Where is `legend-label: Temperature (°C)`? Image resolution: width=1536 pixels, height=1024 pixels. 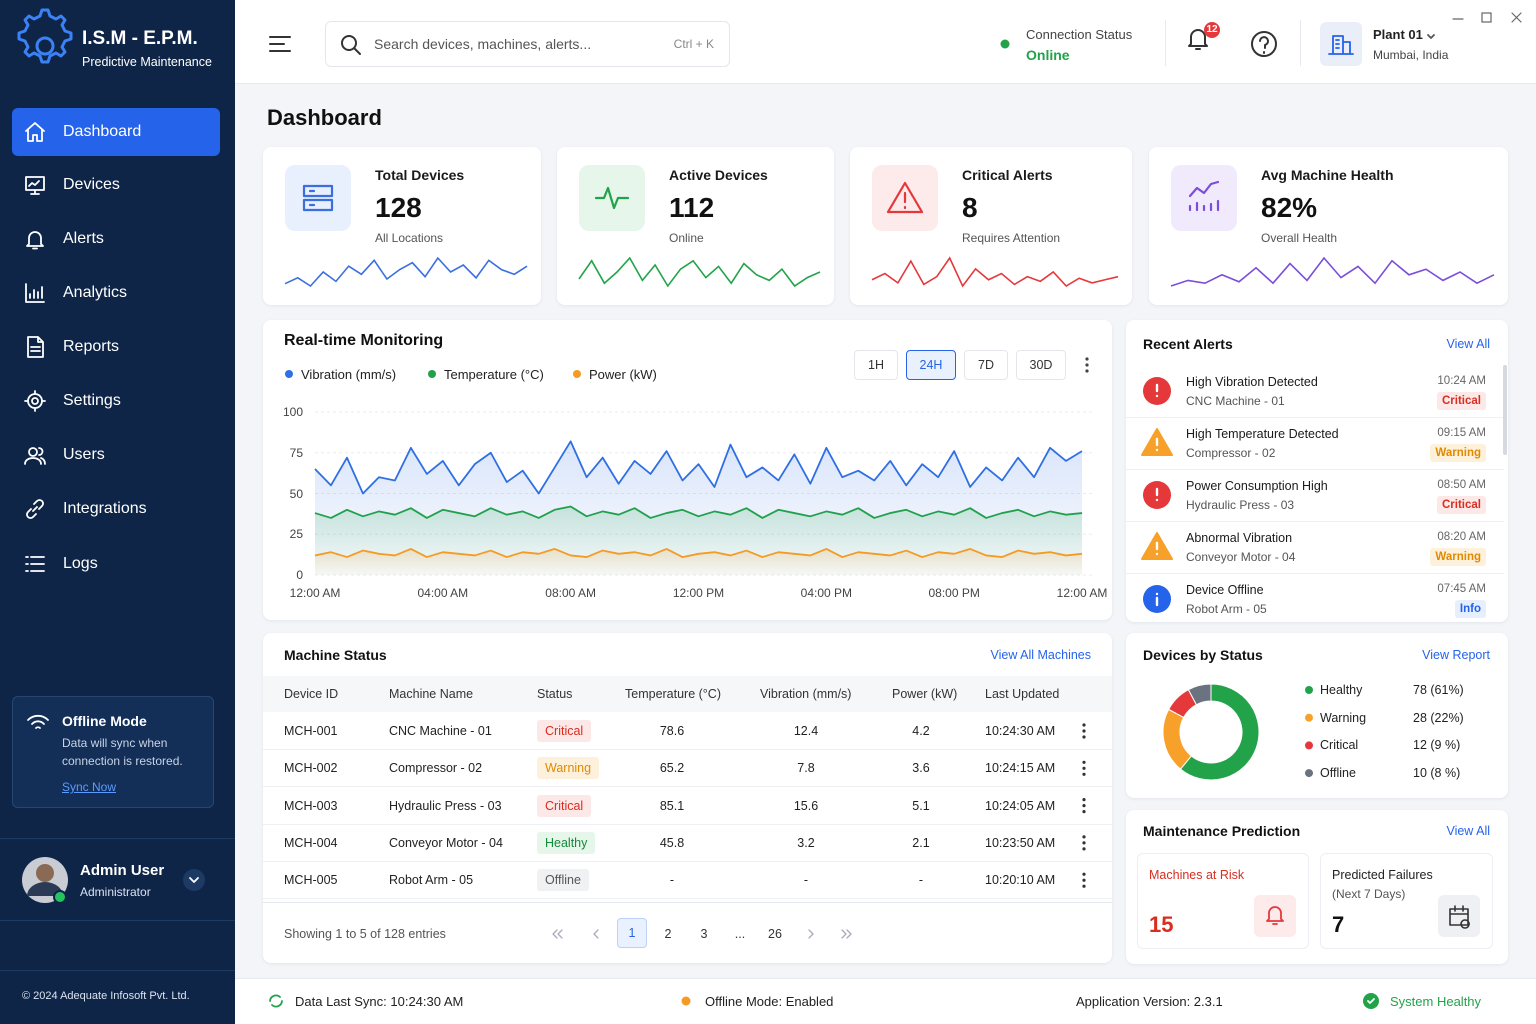 legend-label: Temperature (°C) is located at coordinates (494, 374).